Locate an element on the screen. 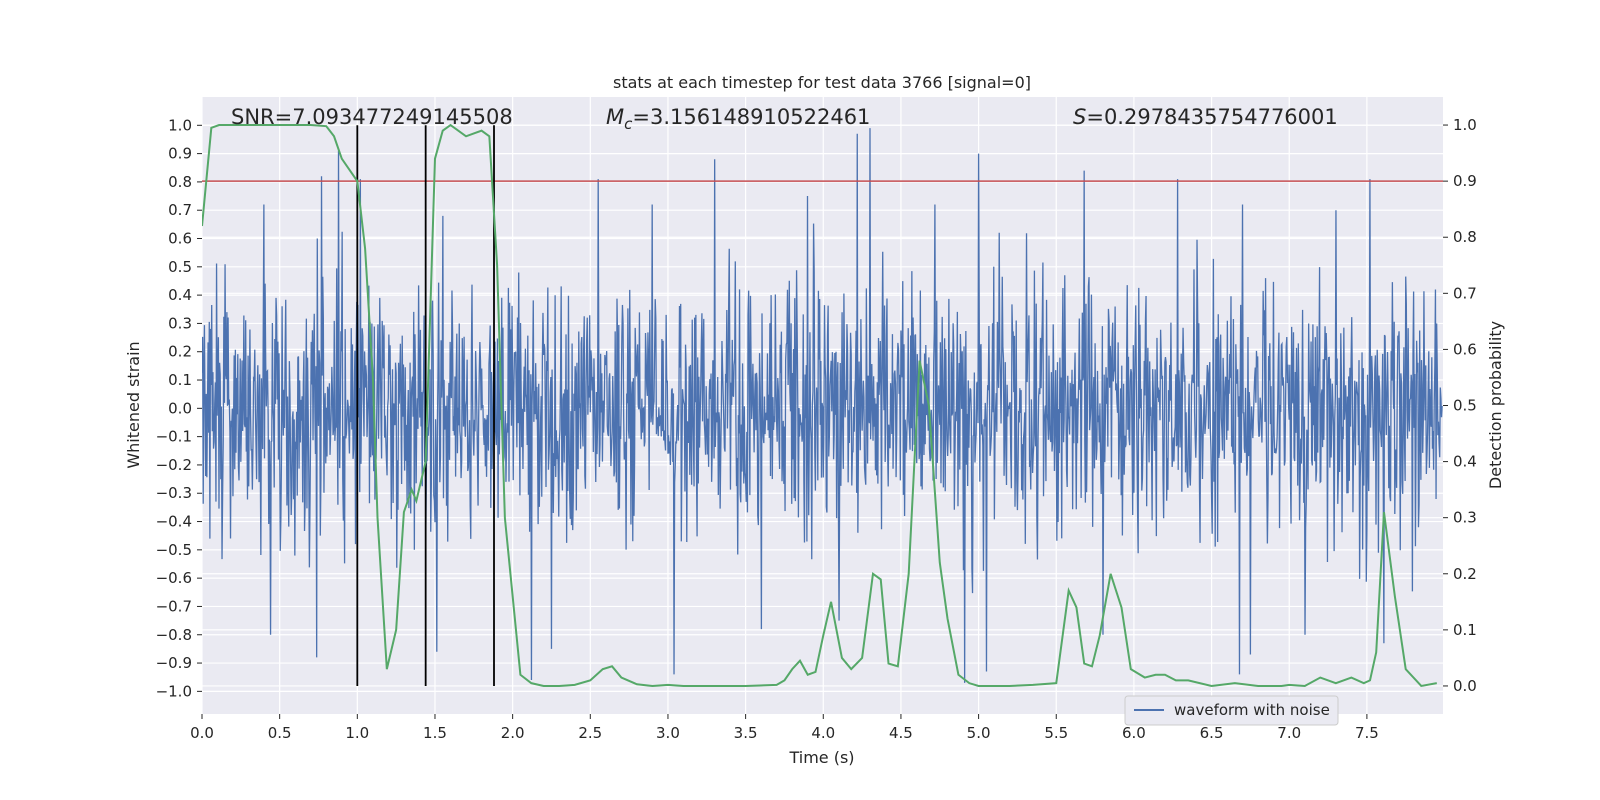  y-tick-label: 0.9 is located at coordinates (180, 154).